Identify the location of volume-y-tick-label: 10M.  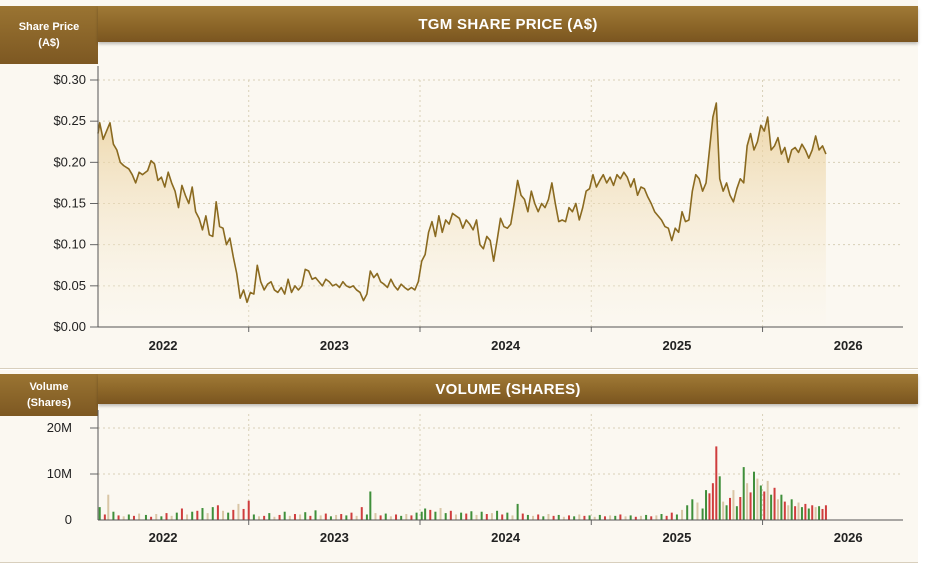
(59, 473).